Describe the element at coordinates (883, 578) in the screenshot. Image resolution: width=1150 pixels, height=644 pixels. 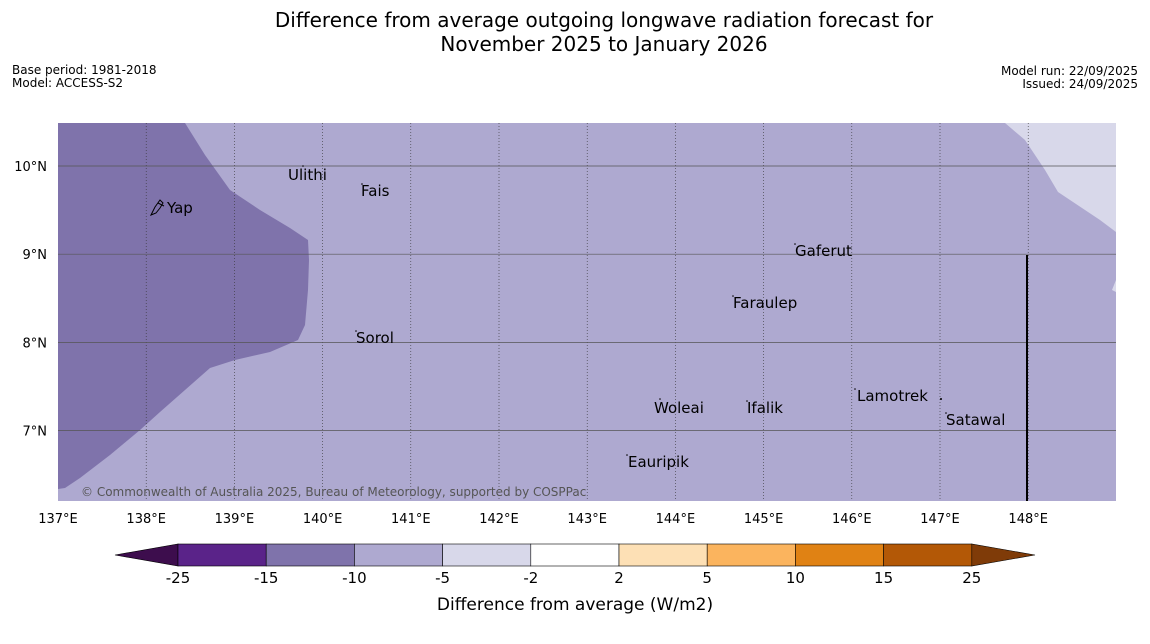
I see `colorbar-tick-label: 15` at that location.